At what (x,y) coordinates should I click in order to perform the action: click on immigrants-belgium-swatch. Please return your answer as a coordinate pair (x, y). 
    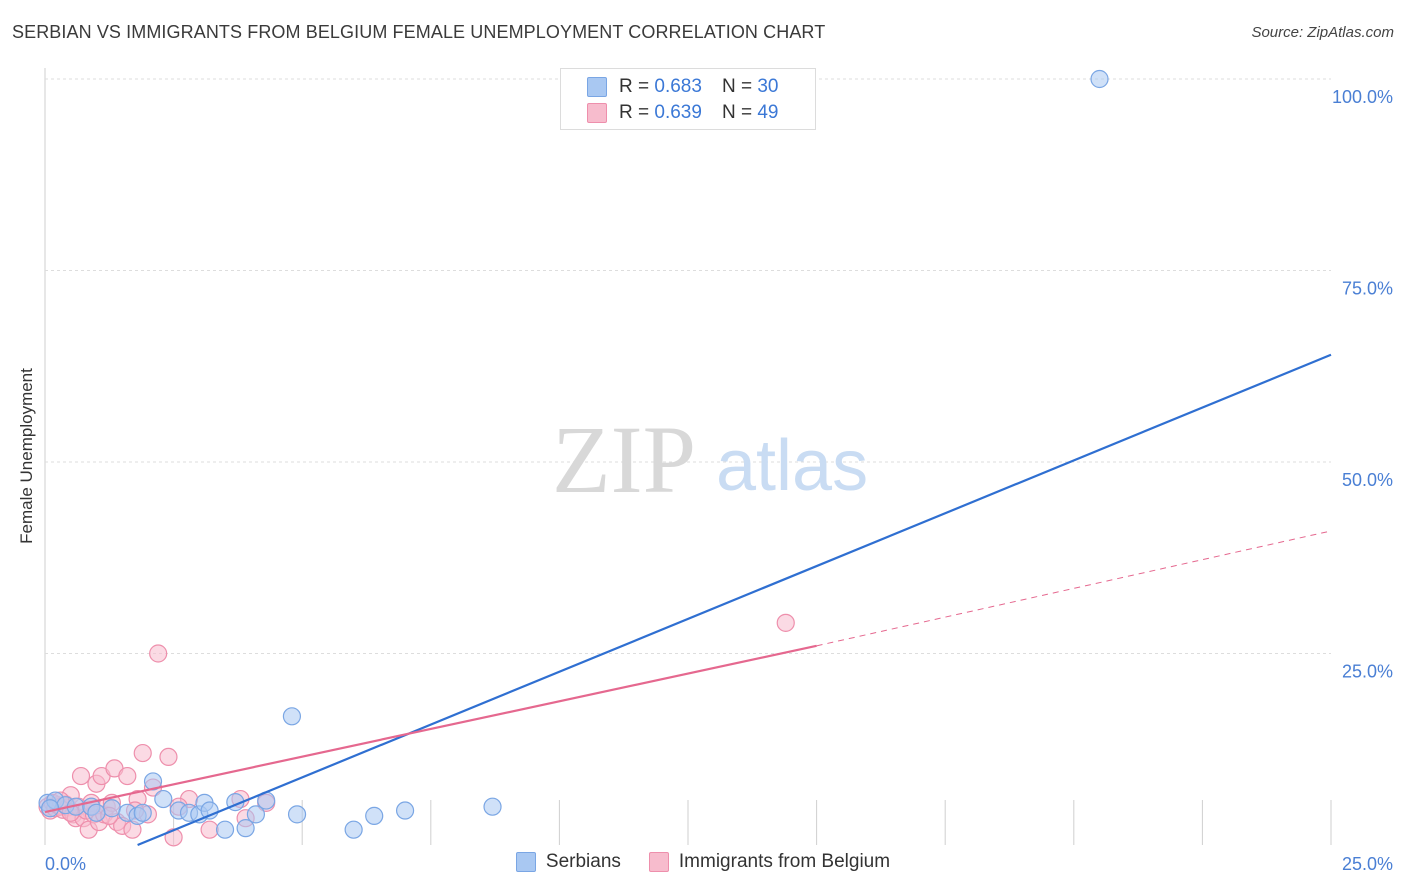
    Looking at the image, I should click on (597, 113).